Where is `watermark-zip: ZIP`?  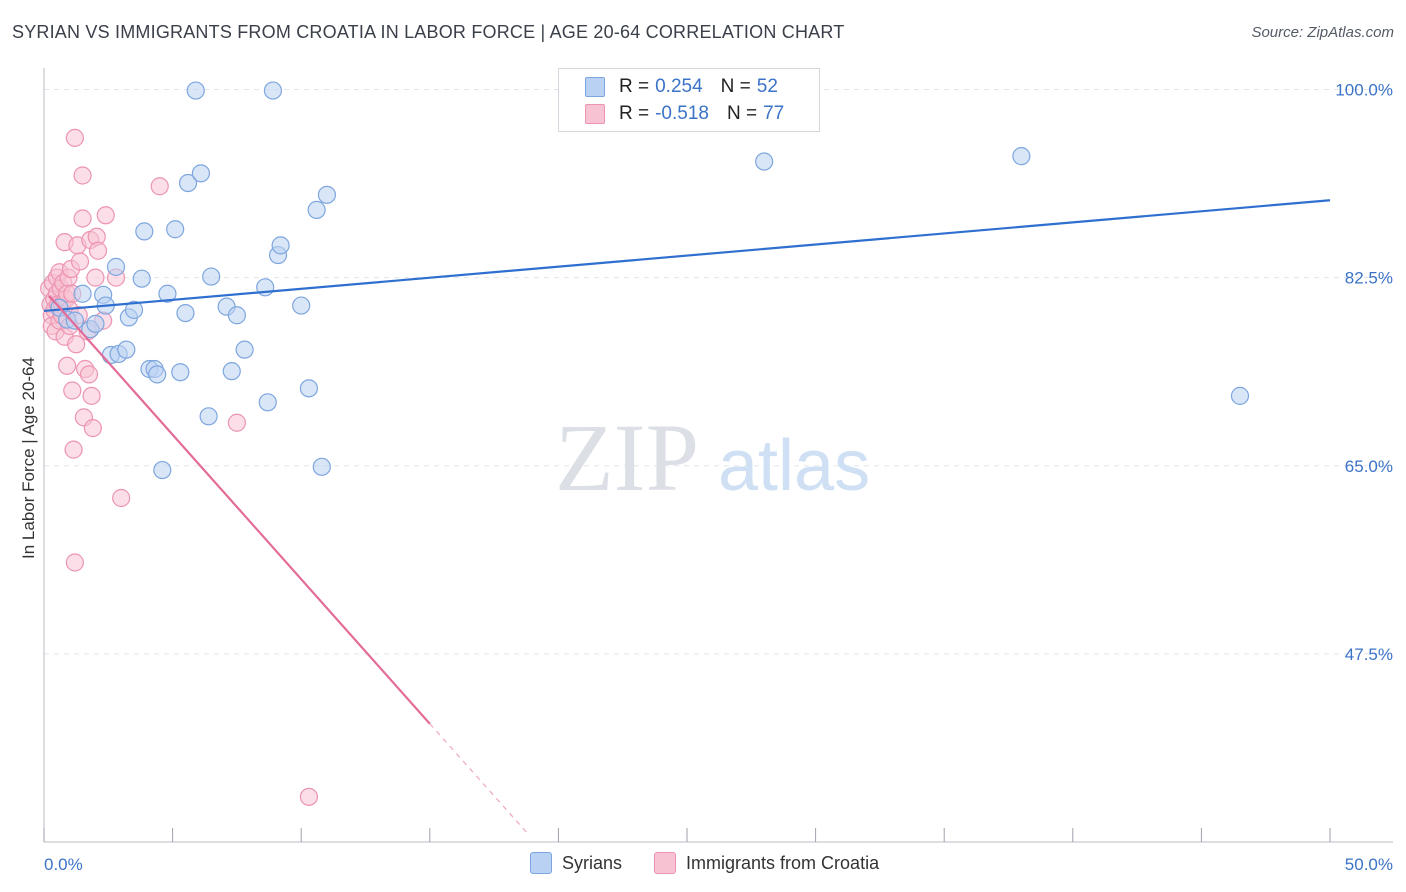 watermark-zip: ZIP is located at coordinates (627, 457).